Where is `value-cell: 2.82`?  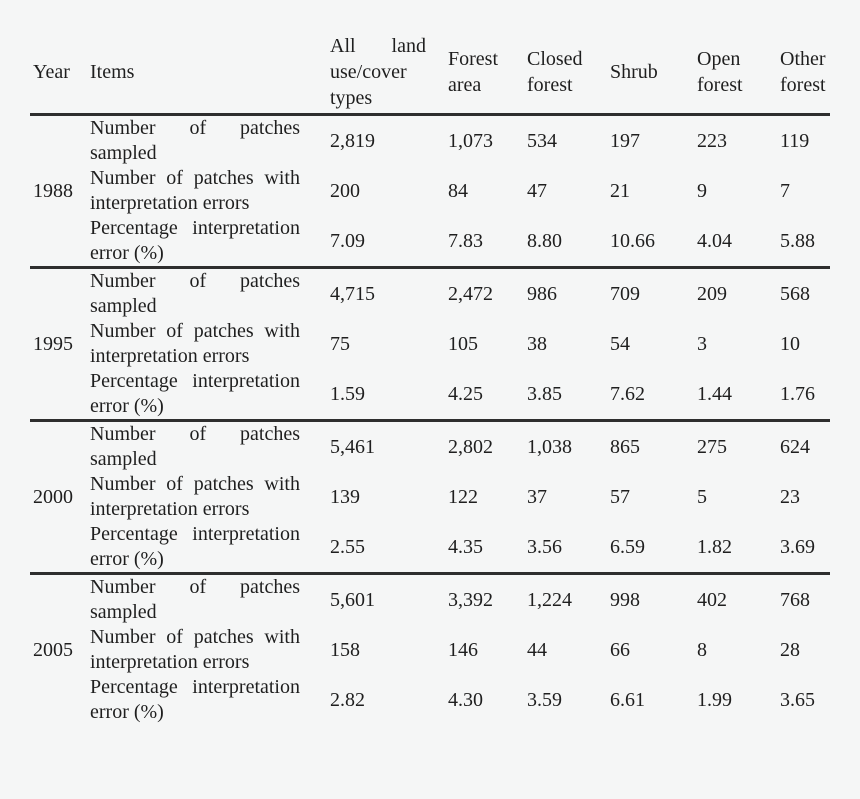
value-cell: 2.82 is located at coordinates (347, 699).